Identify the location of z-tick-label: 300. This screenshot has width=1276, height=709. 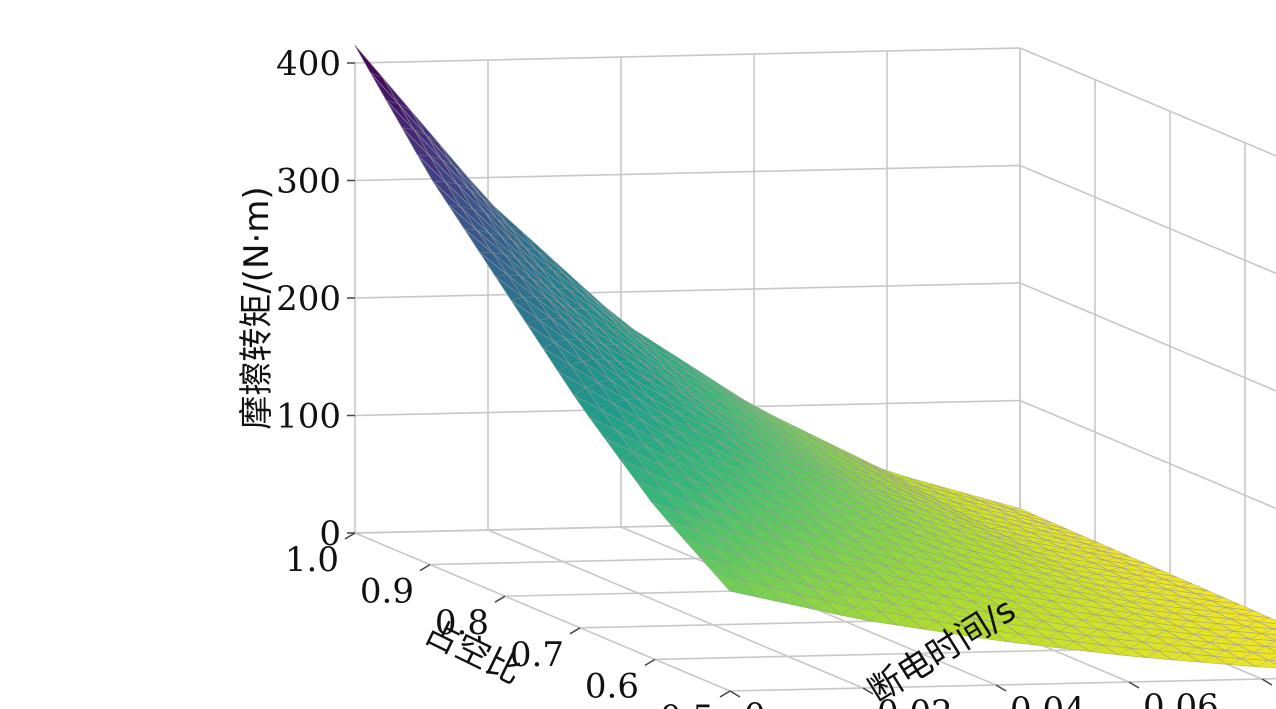
(308, 182).